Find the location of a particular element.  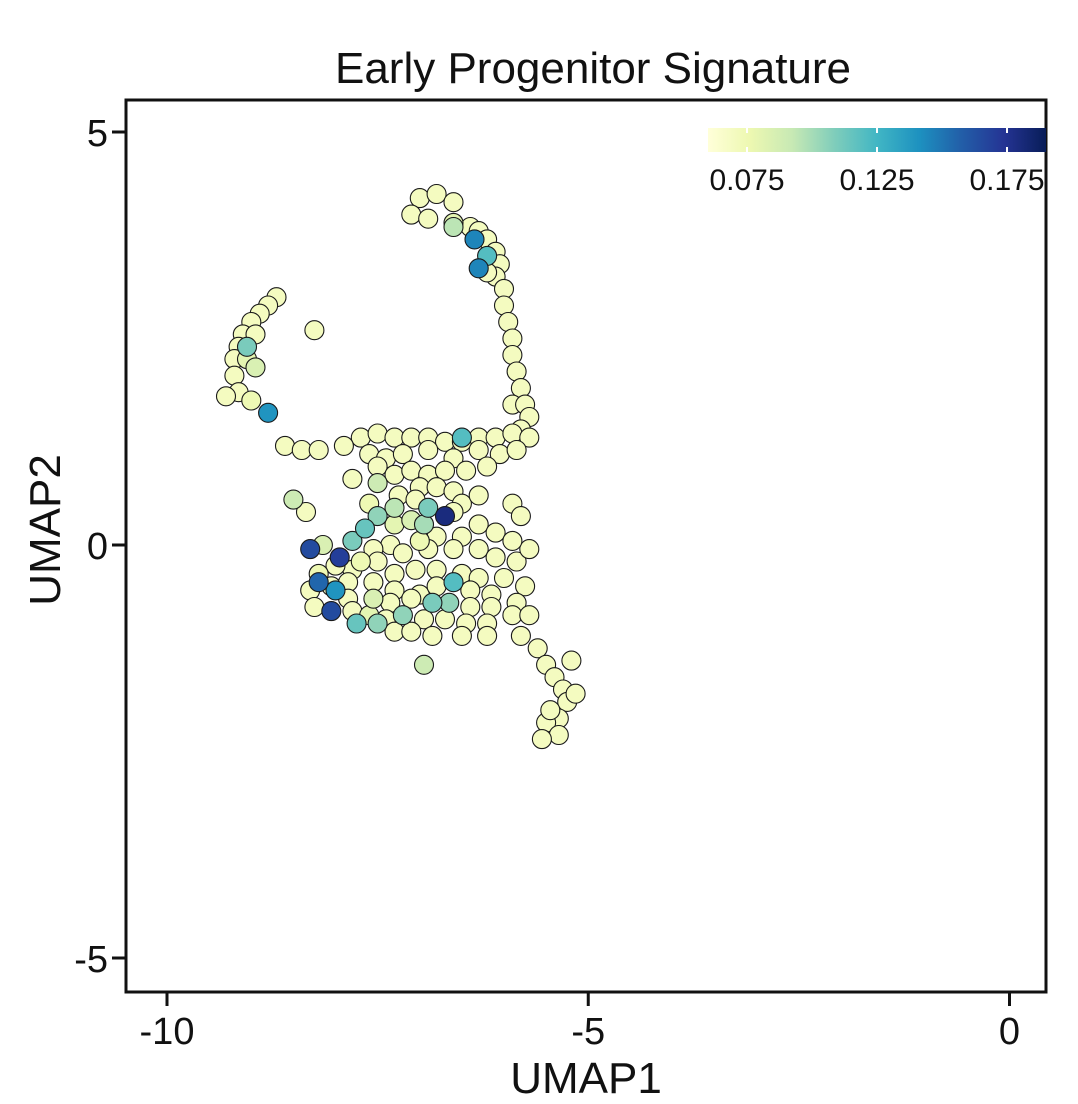

colorbar-tick-label: 0.125 is located at coordinates (876, 180).